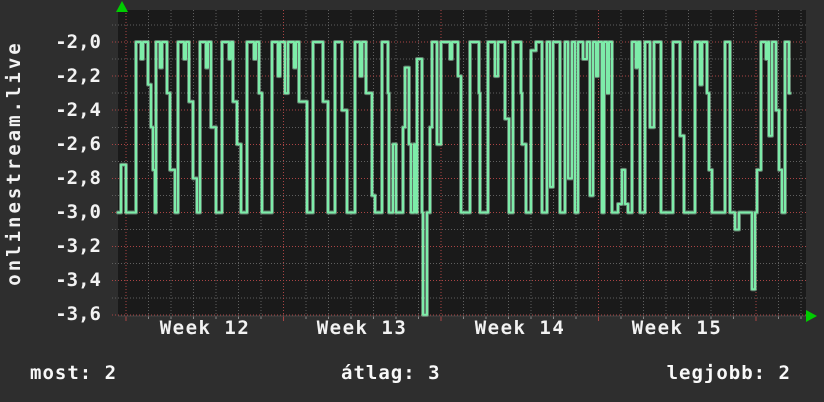 The height and width of the screenshot is (402, 824). I want to click on stat-legjobb: legjobb: 2, so click(728, 373).